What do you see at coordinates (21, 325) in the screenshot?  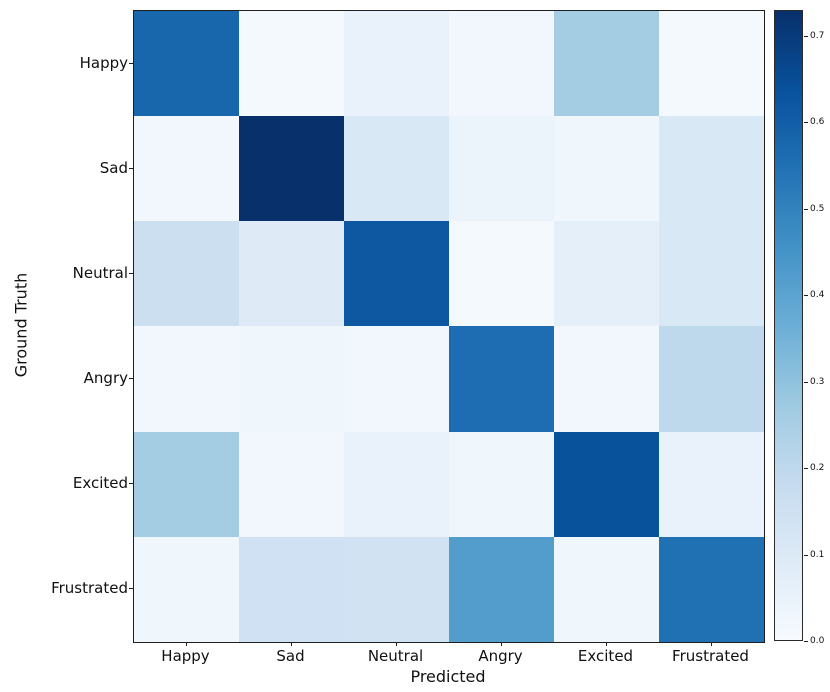 I see `y-axis-label: Ground Truth` at bounding box center [21, 325].